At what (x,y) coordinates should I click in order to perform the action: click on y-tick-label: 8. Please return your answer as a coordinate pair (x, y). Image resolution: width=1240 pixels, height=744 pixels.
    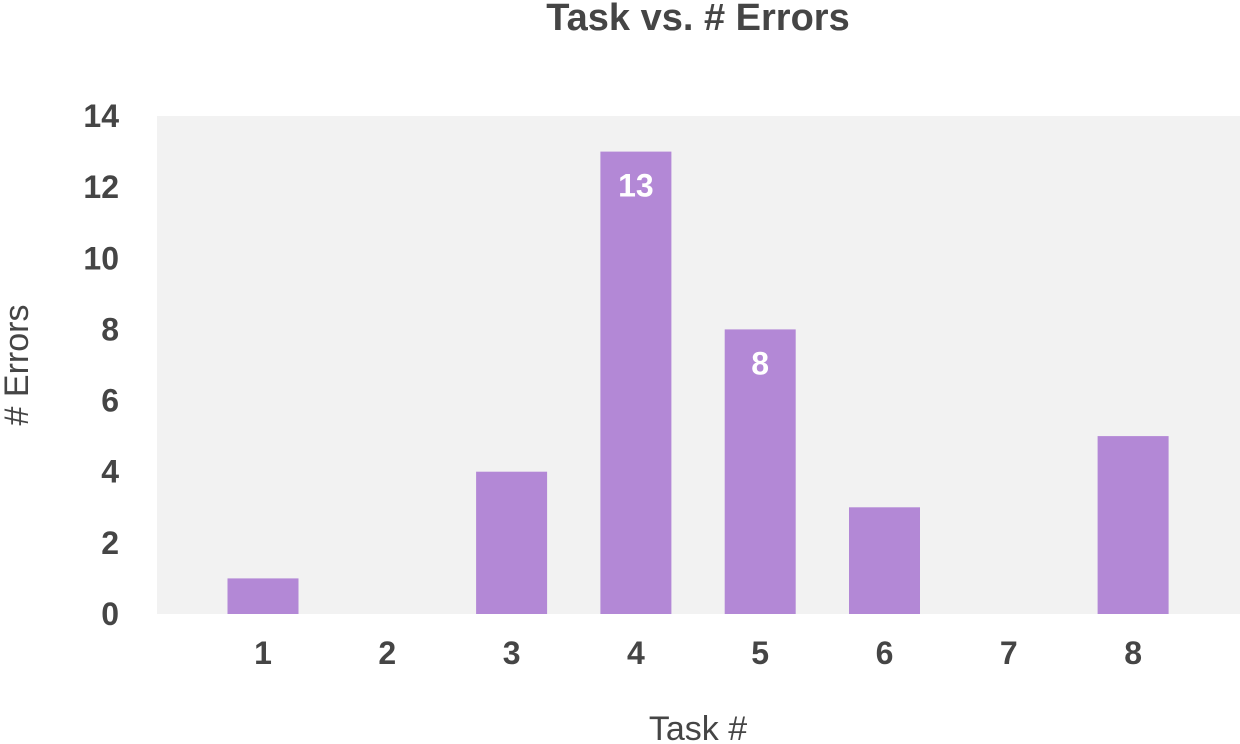
    Looking at the image, I should click on (110, 329).